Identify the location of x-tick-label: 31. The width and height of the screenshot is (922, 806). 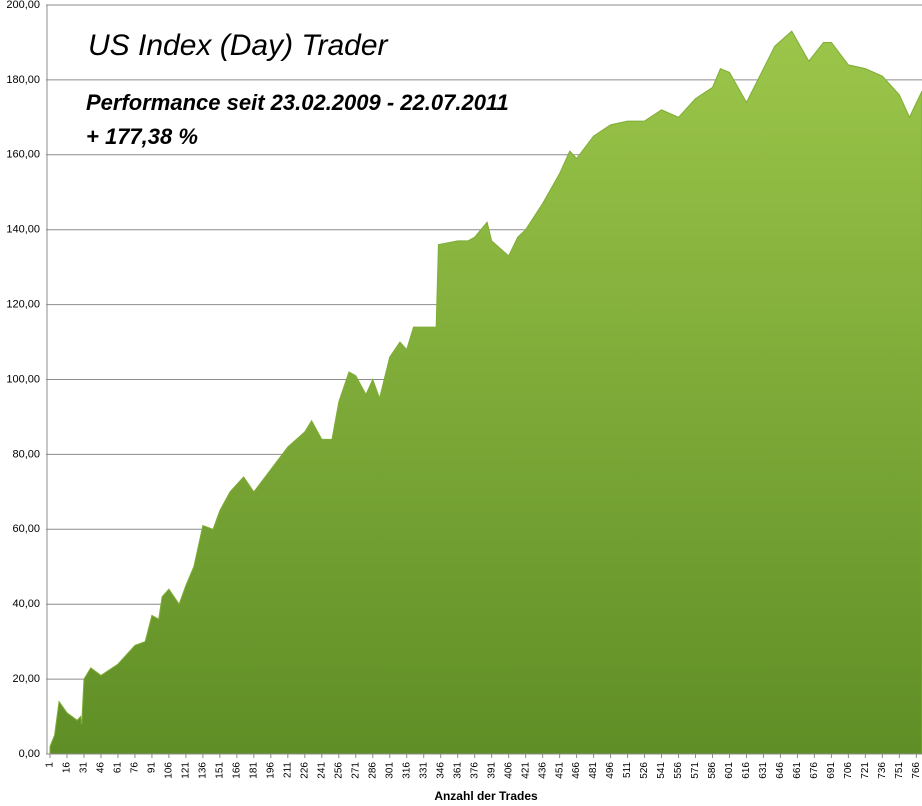
(84, 768).